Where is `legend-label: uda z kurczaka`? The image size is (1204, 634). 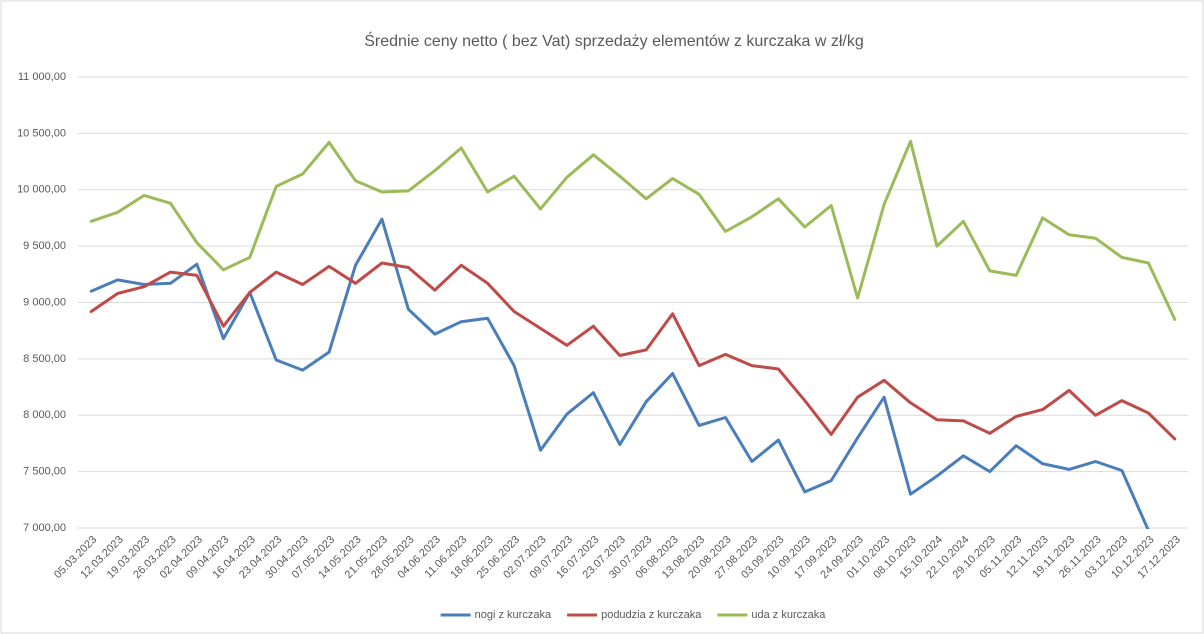 legend-label: uda z kurczaka is located at coordinates (788, 615).